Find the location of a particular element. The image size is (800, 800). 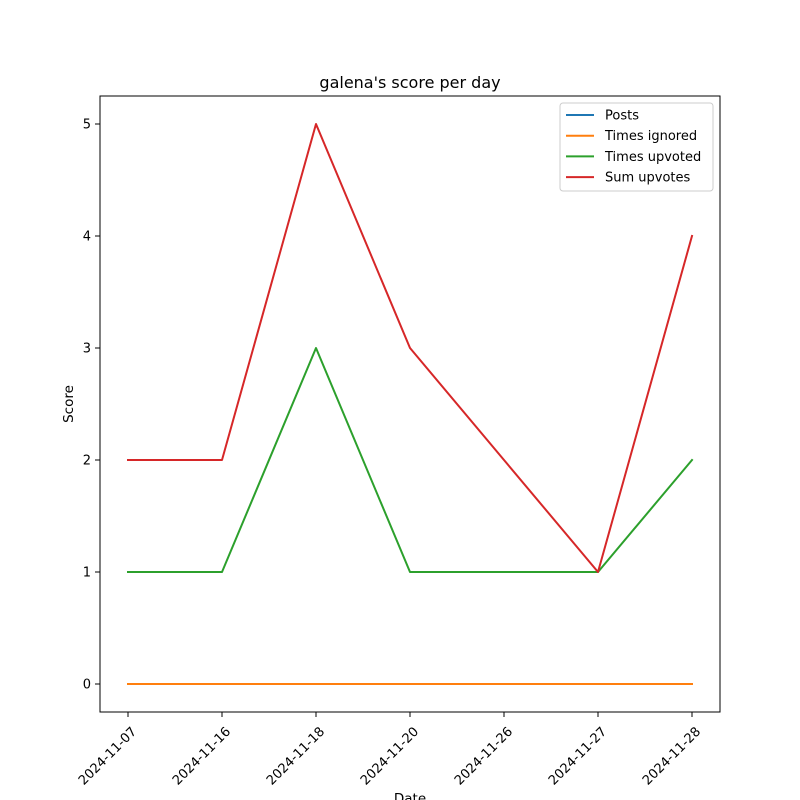

chart-title: galena's score per day is located at coordinates (409, 82).